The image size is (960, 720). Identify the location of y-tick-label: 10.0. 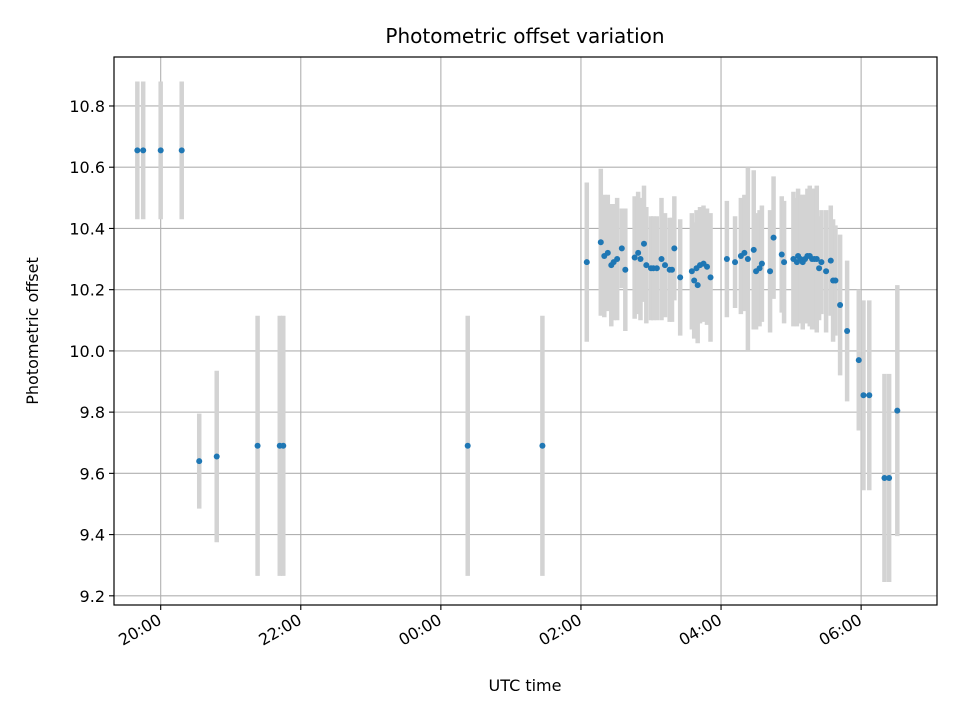
(87, 351).